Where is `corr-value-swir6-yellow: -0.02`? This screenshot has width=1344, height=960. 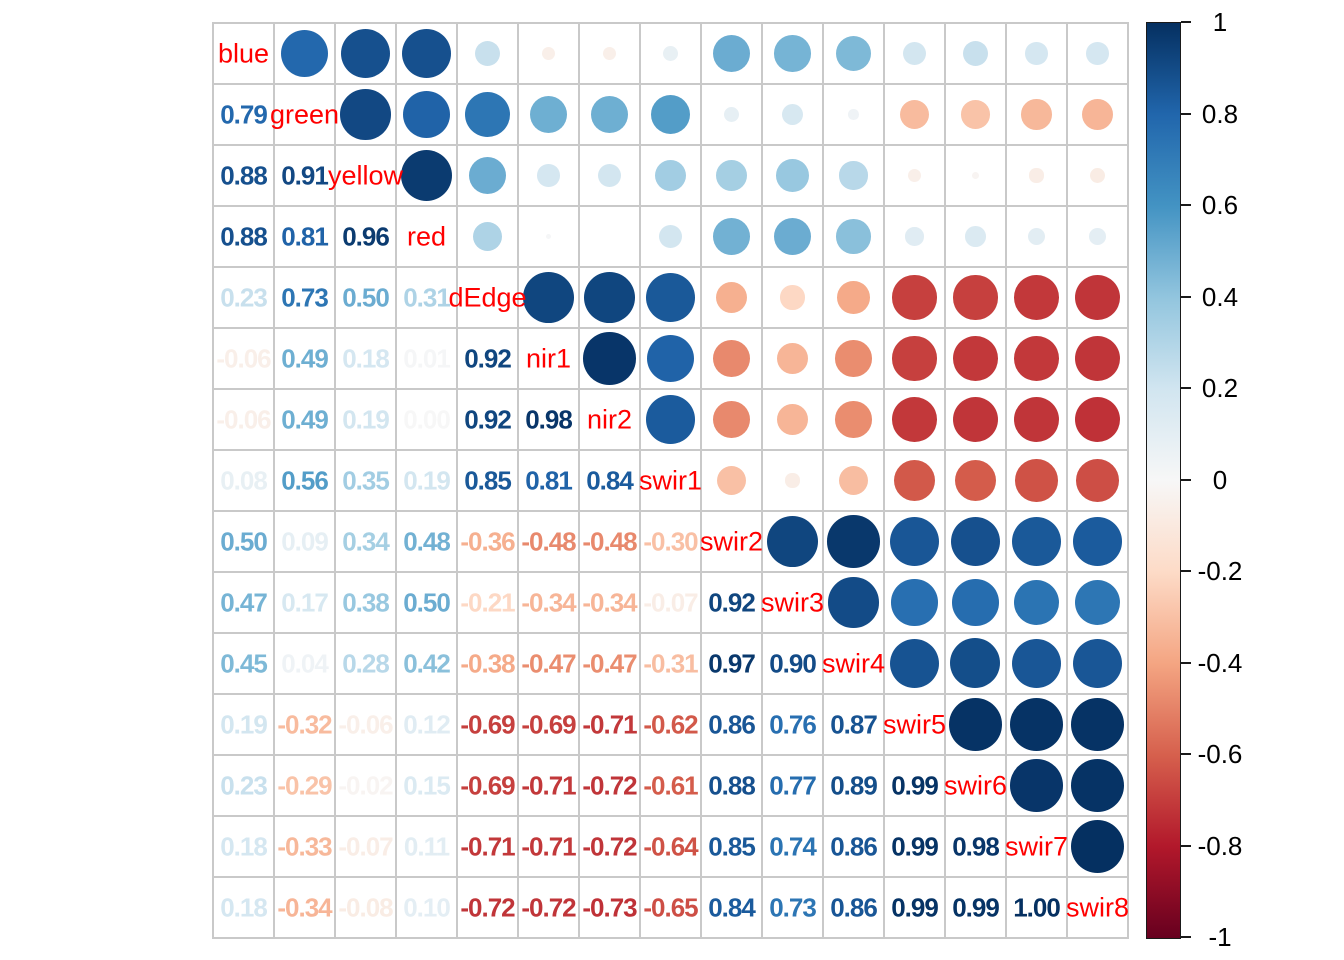
corr-value-swir6-yellow: -0.02 is located at coordinates (365, 785).